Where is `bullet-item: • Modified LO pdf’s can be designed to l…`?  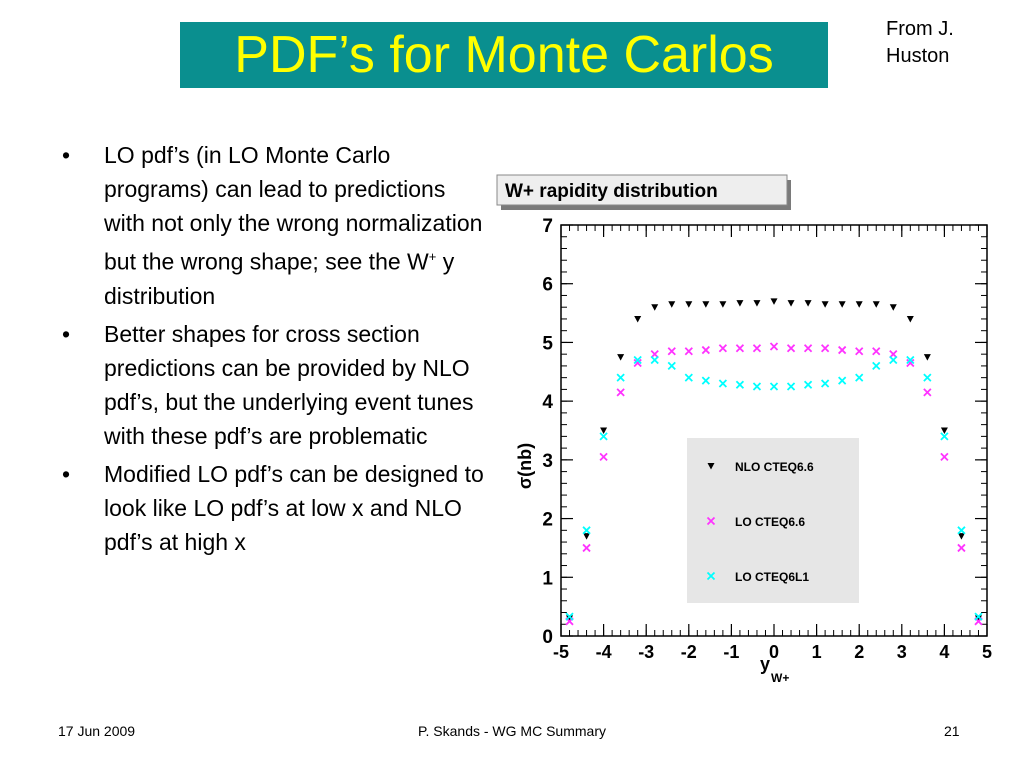 bullet-item: • Modified LO pdf’s can be designed to l… is located at coordinates (277, 508).